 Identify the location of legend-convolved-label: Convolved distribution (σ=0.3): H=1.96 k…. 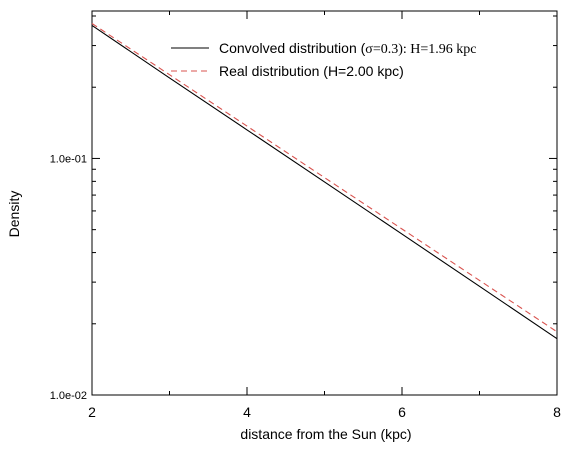
(348, 48).